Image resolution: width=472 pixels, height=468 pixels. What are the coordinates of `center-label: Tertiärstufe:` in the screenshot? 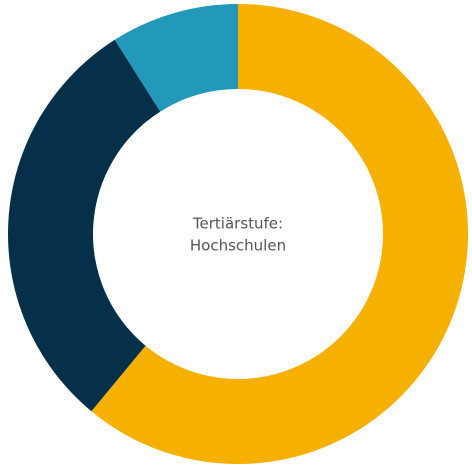 It's located at (237, 224).